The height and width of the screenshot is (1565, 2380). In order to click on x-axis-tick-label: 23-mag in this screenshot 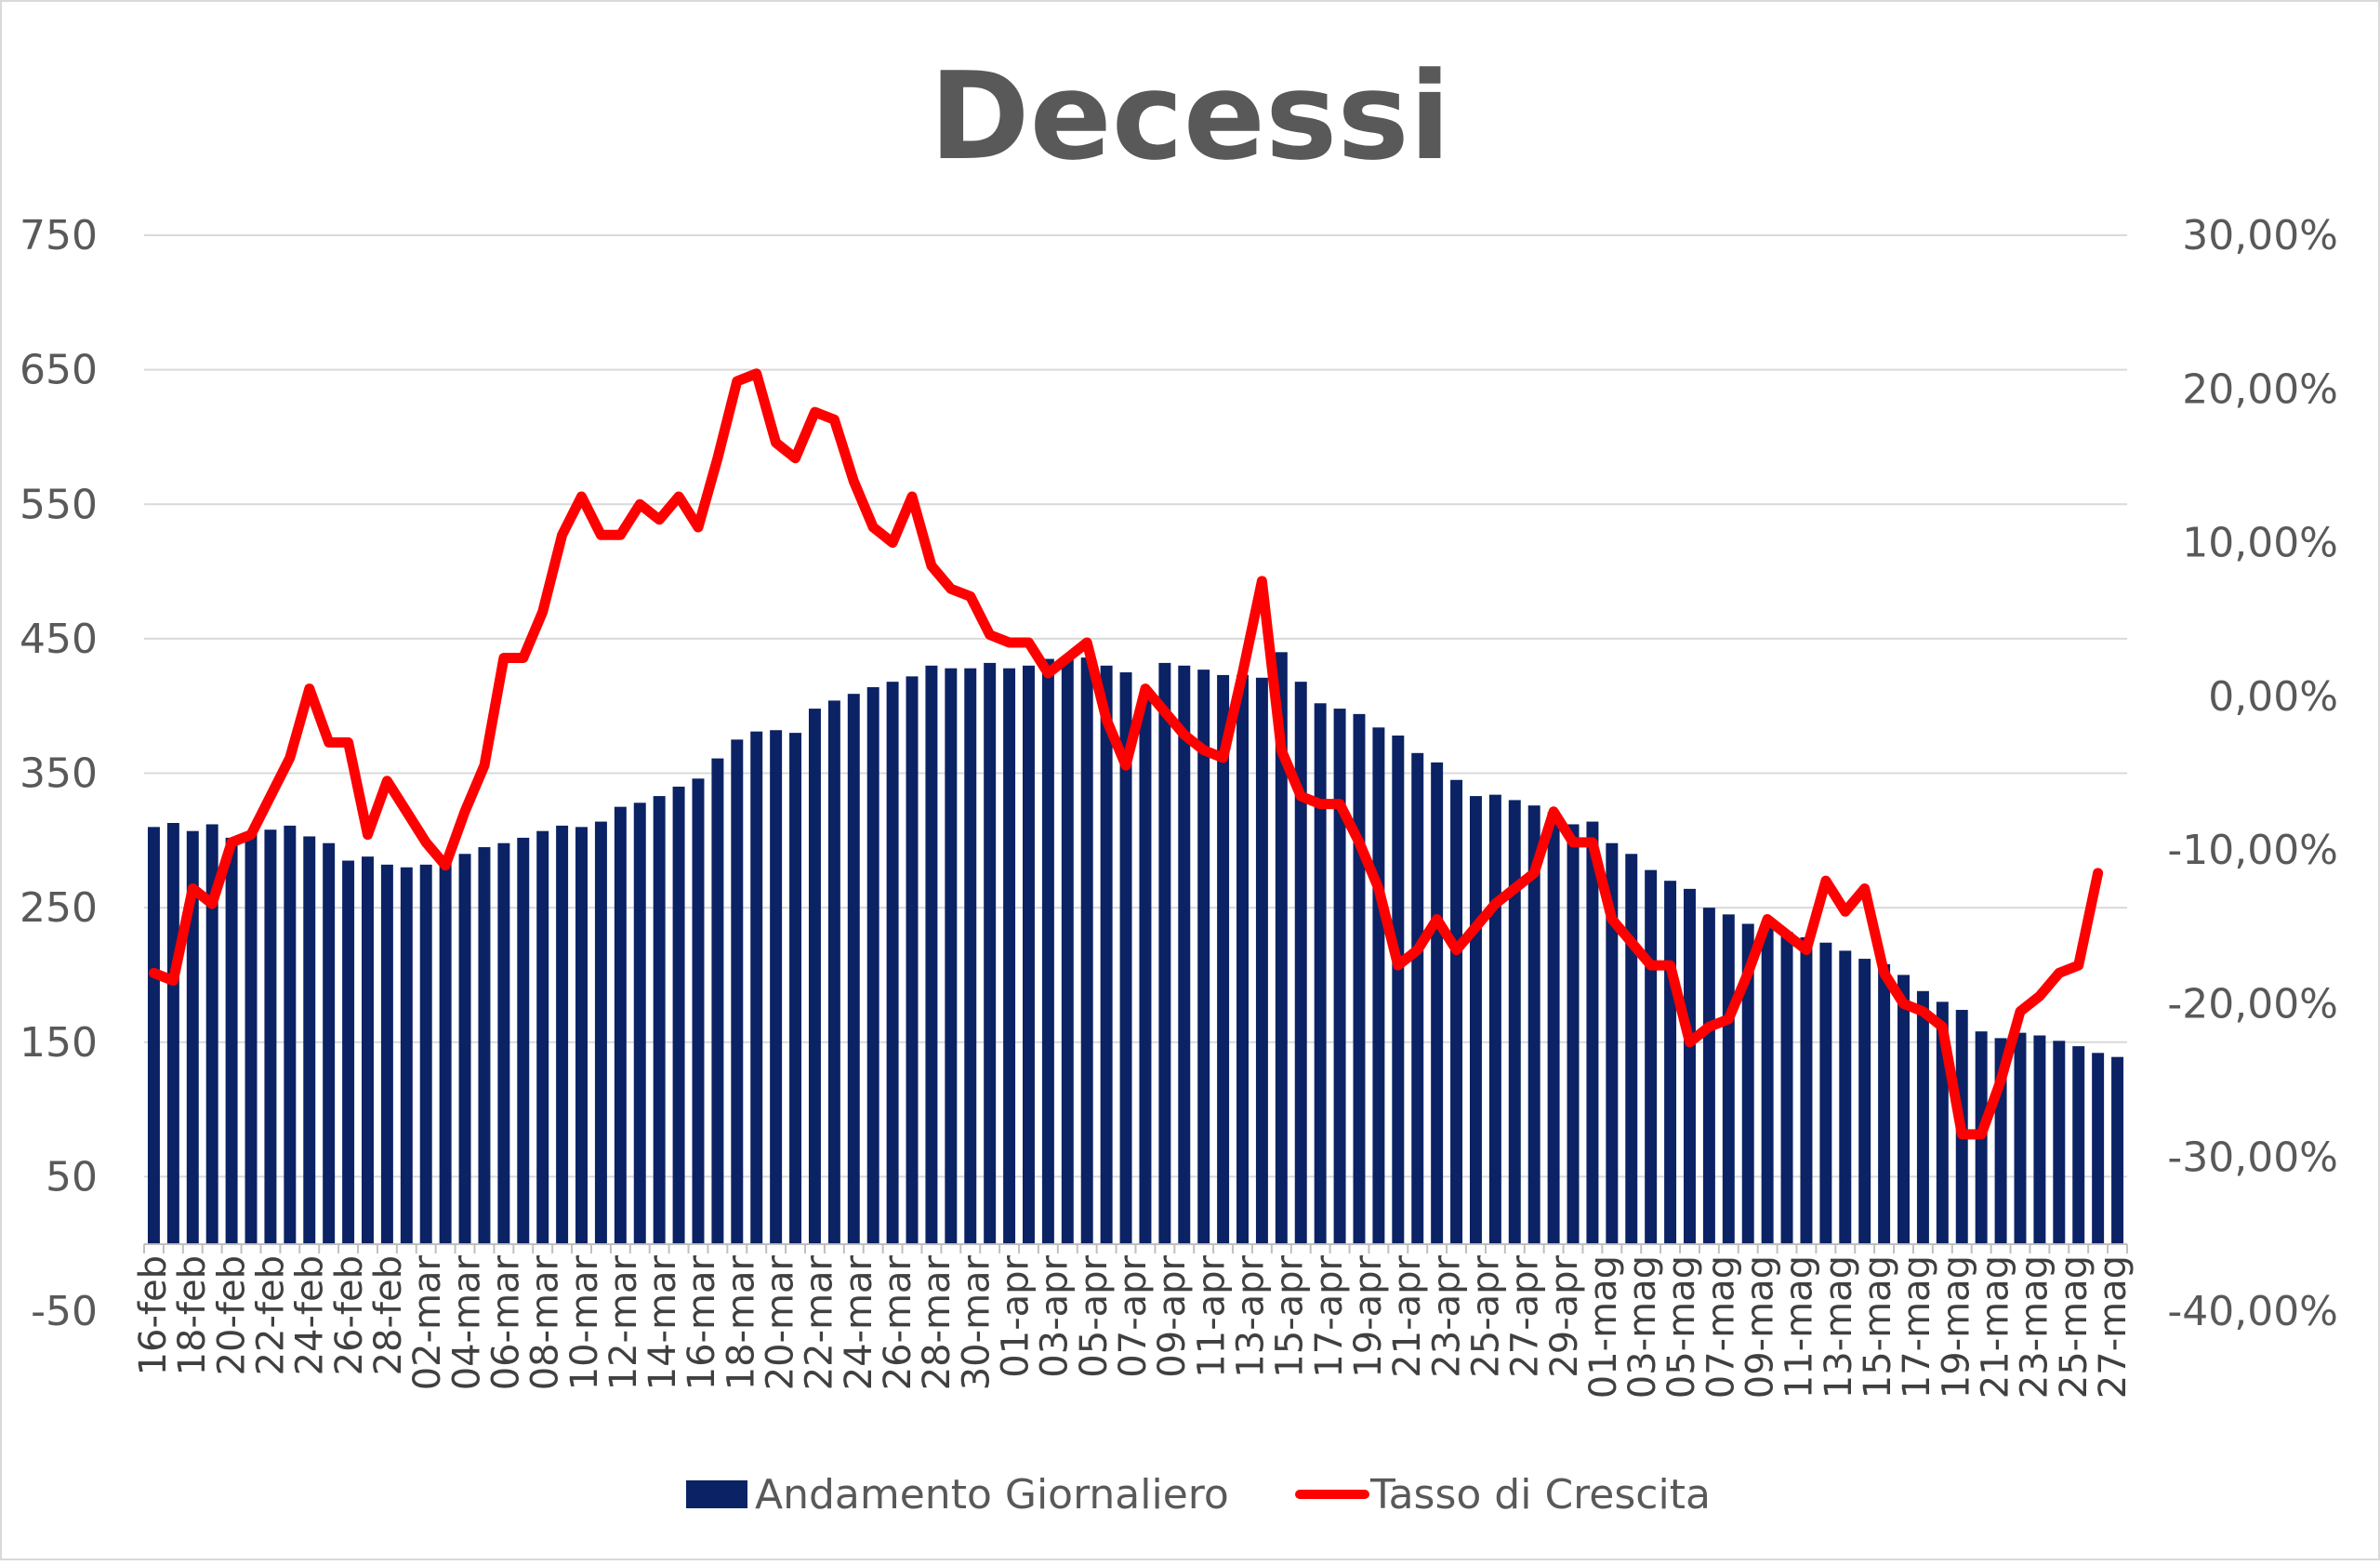, I will do `click(2035, 1327)`.